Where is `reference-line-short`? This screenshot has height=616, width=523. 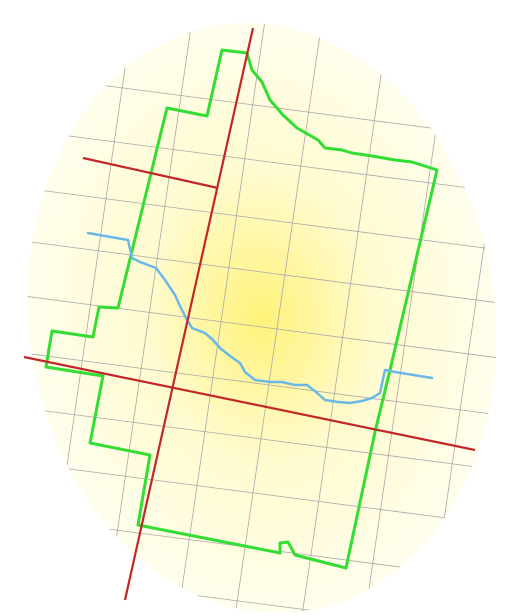 reference-line-short is located at coordinates (150, 173).